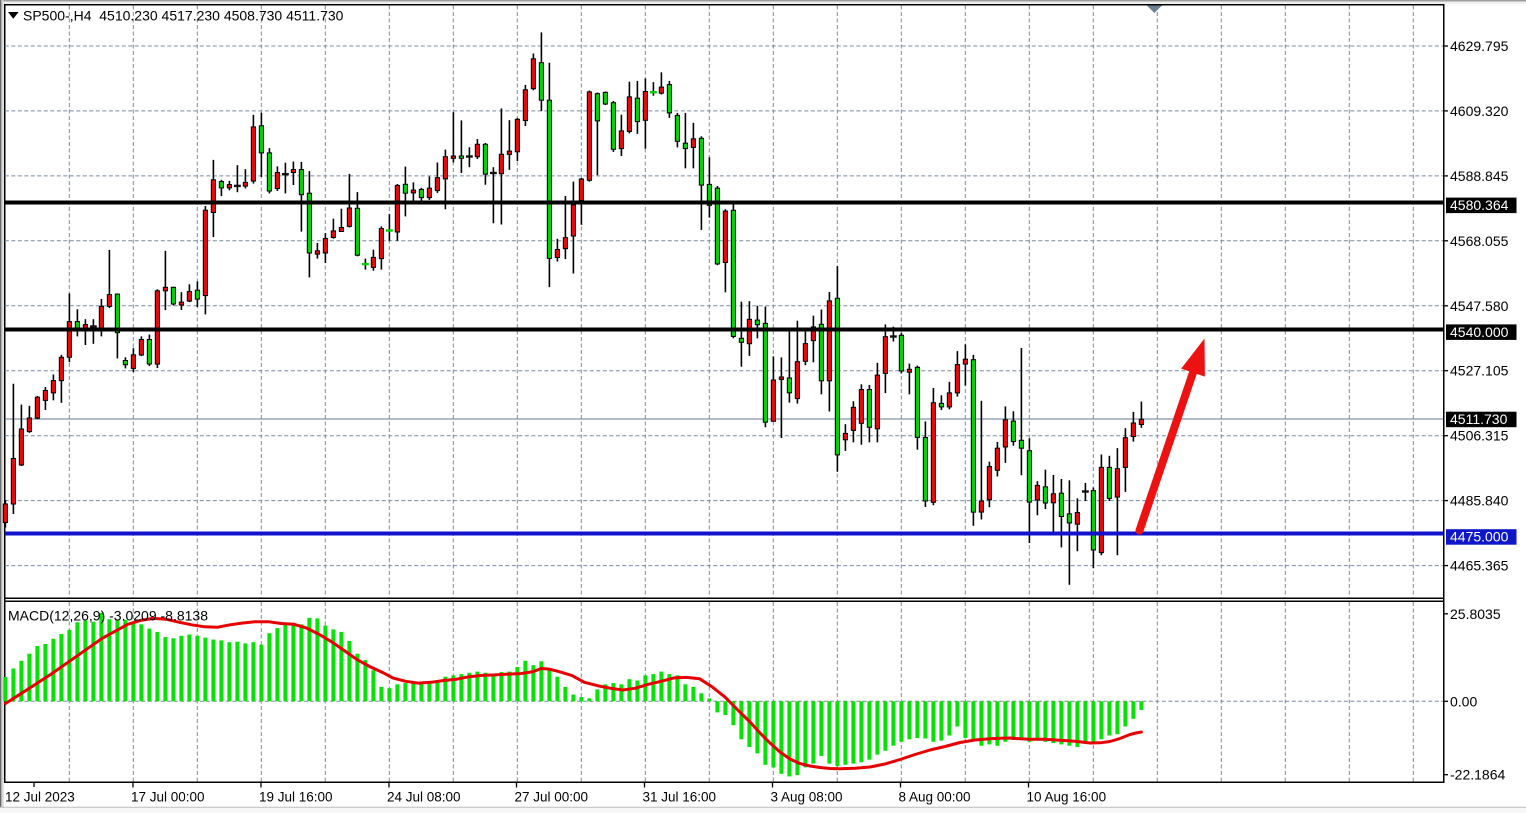 The height and width of the screenshot is (813, 1526). What do you see at coordinates (1477, 775) in the screenshot?
I see `svg-text: -22.1864` at bounding box center [1477, 775].